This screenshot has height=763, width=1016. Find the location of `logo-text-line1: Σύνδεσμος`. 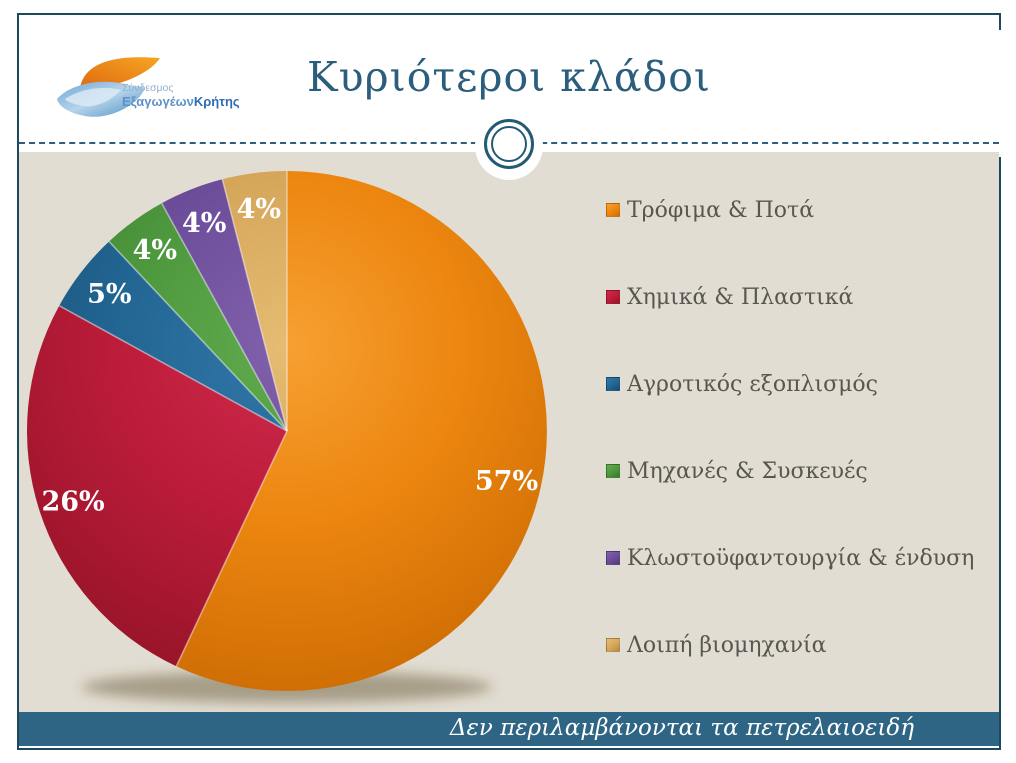

logo-text-line1: Σύνδεσμος is located at coordinates (147, 88).